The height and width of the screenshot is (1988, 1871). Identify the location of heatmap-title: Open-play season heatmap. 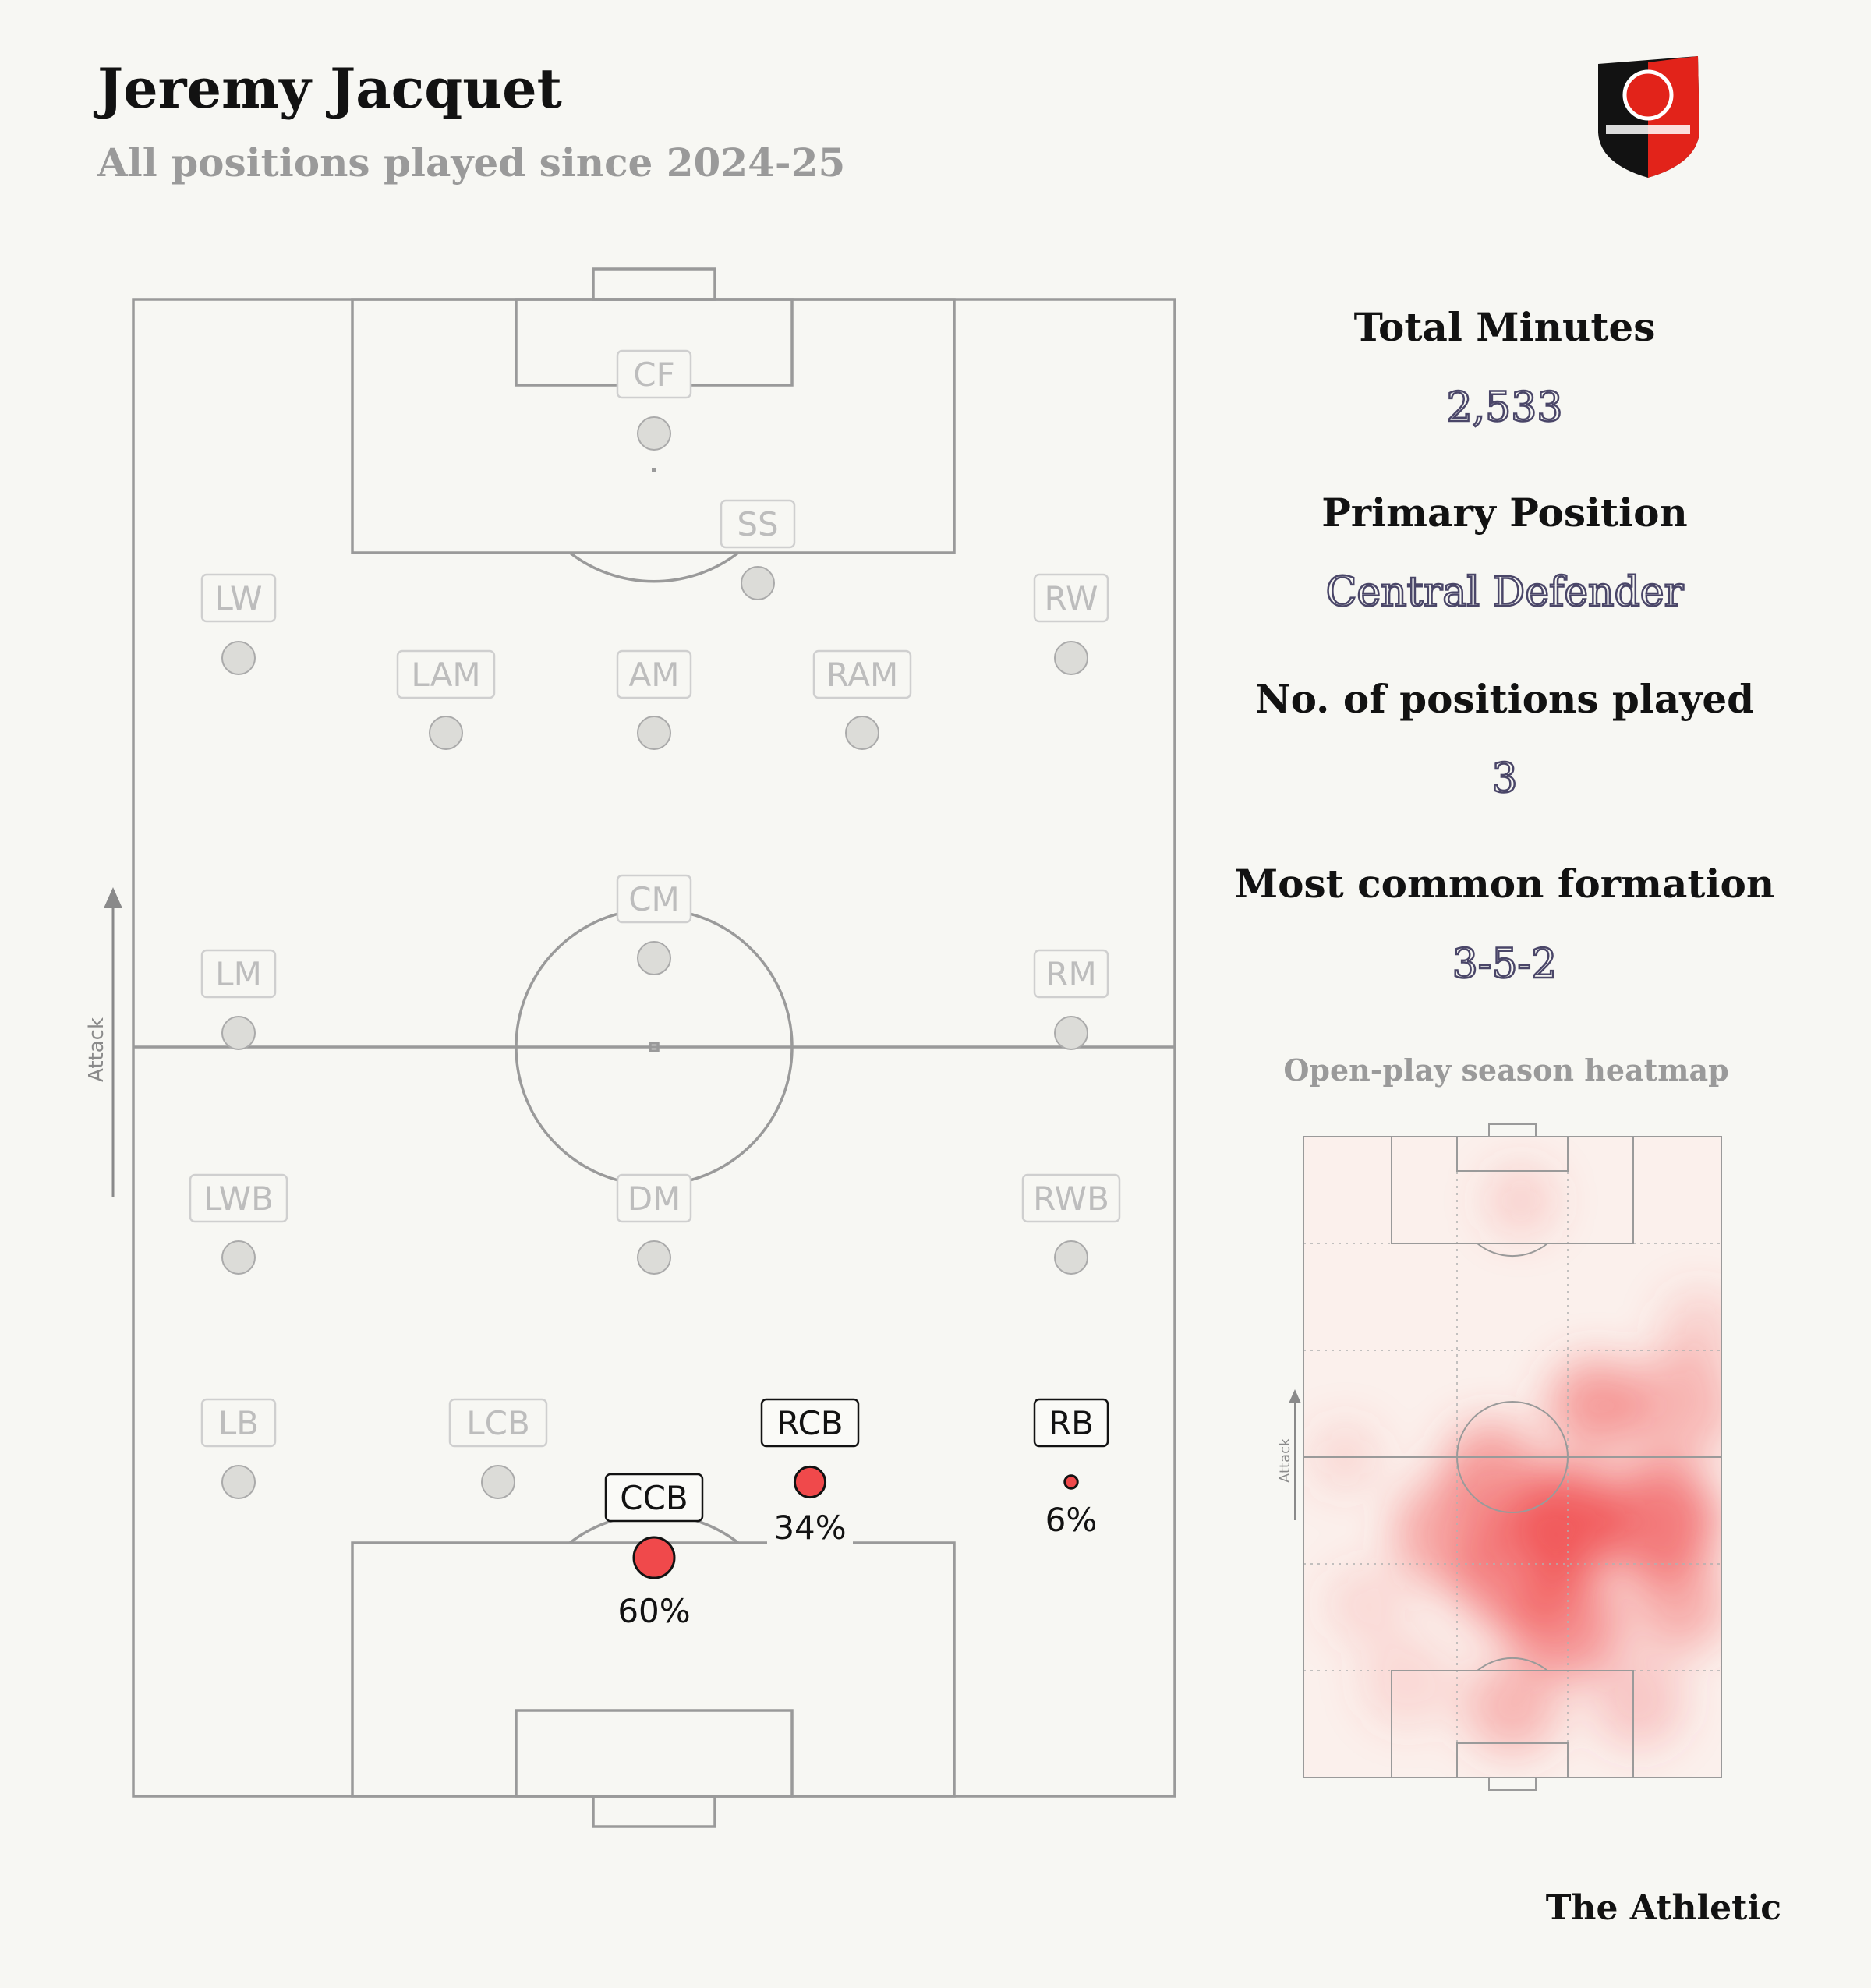
(1505, 1070).